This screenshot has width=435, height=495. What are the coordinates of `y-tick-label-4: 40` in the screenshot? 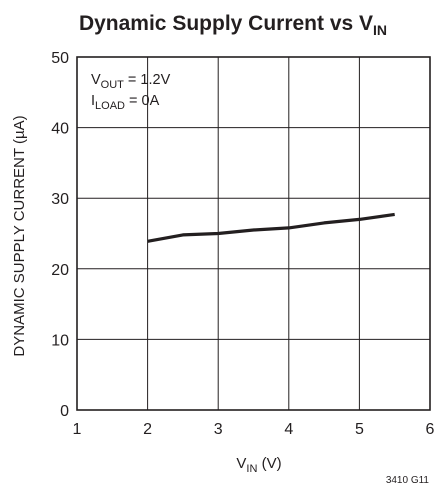 It's located at (60, 129).